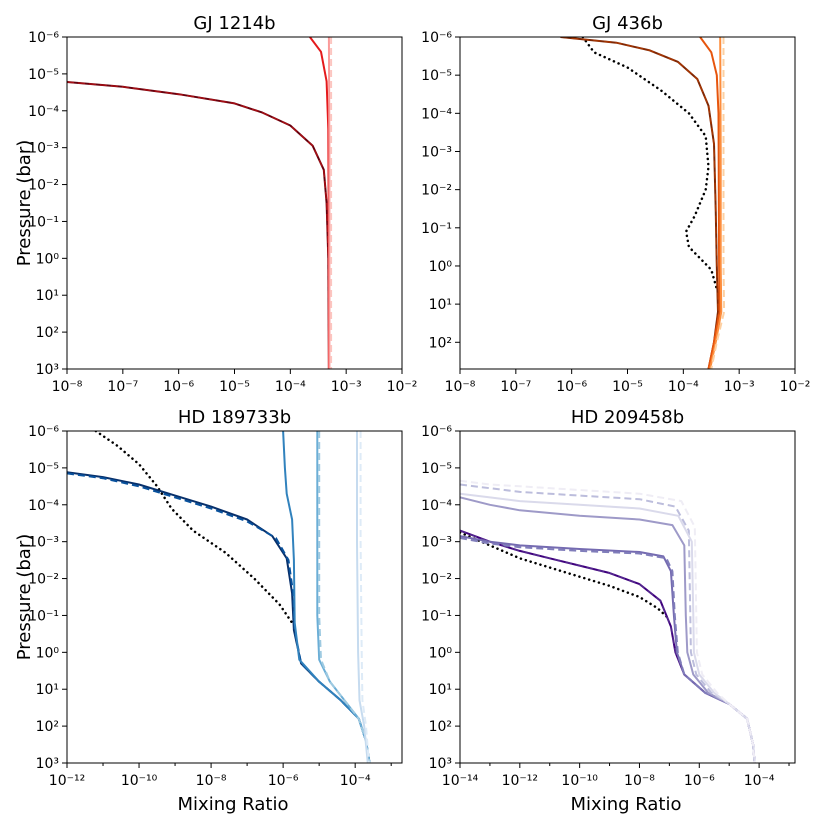 The width and height of the screenshot is (830, 830). Describe the element at coordinates (234, 417) in the screenshot. I see `panel-title: HD 189733b` at that location.